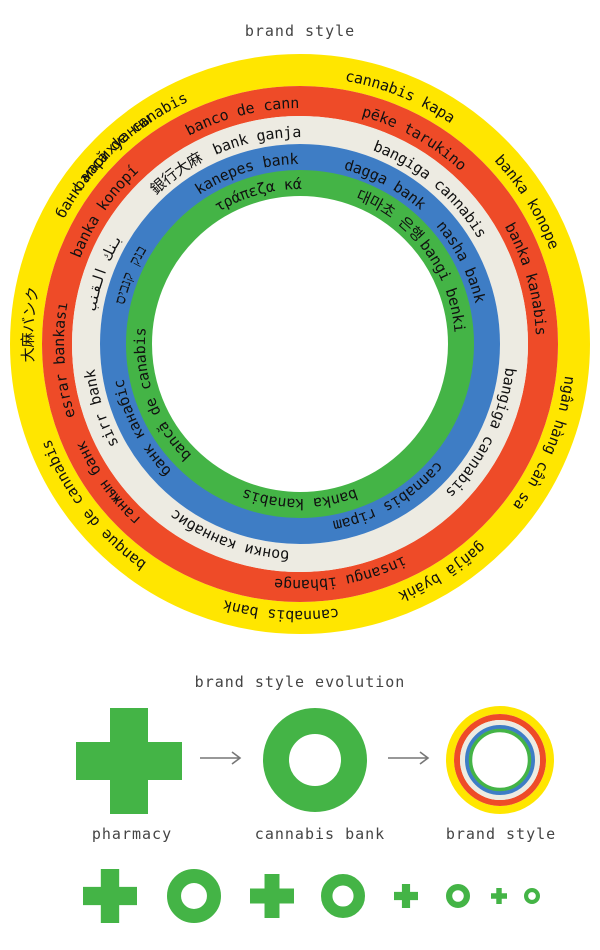  Describe the element at coordinates (315, 760) in the screenshot. I see `cannabis-bank-ring-icon` at that location.